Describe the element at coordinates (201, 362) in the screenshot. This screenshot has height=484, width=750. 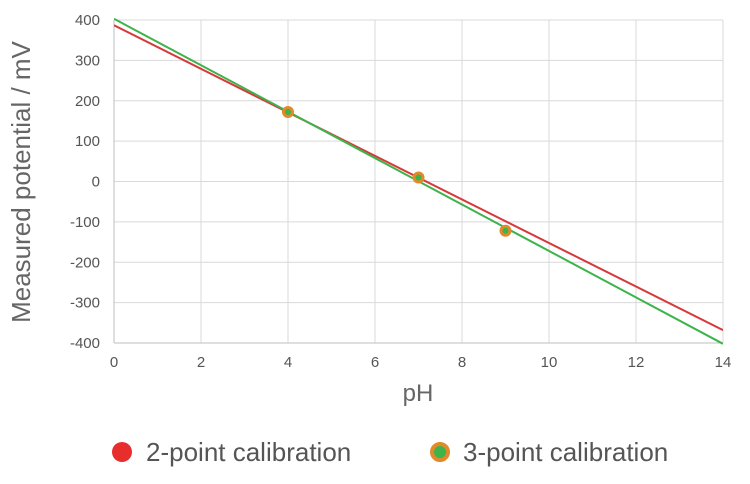
I see `x-tick-label: 2` at that location.